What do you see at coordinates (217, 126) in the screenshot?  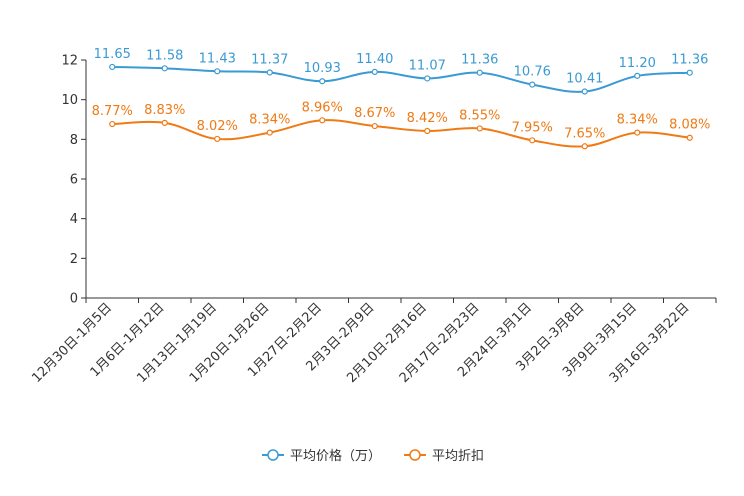 I see `data-label: 8.02%` at bounding box center [217, 126].